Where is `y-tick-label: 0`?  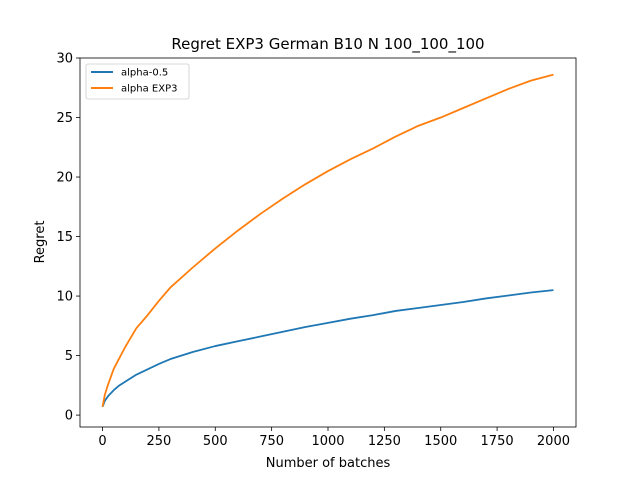
y-tick-label: 0 is located at coordinates (69, 416).